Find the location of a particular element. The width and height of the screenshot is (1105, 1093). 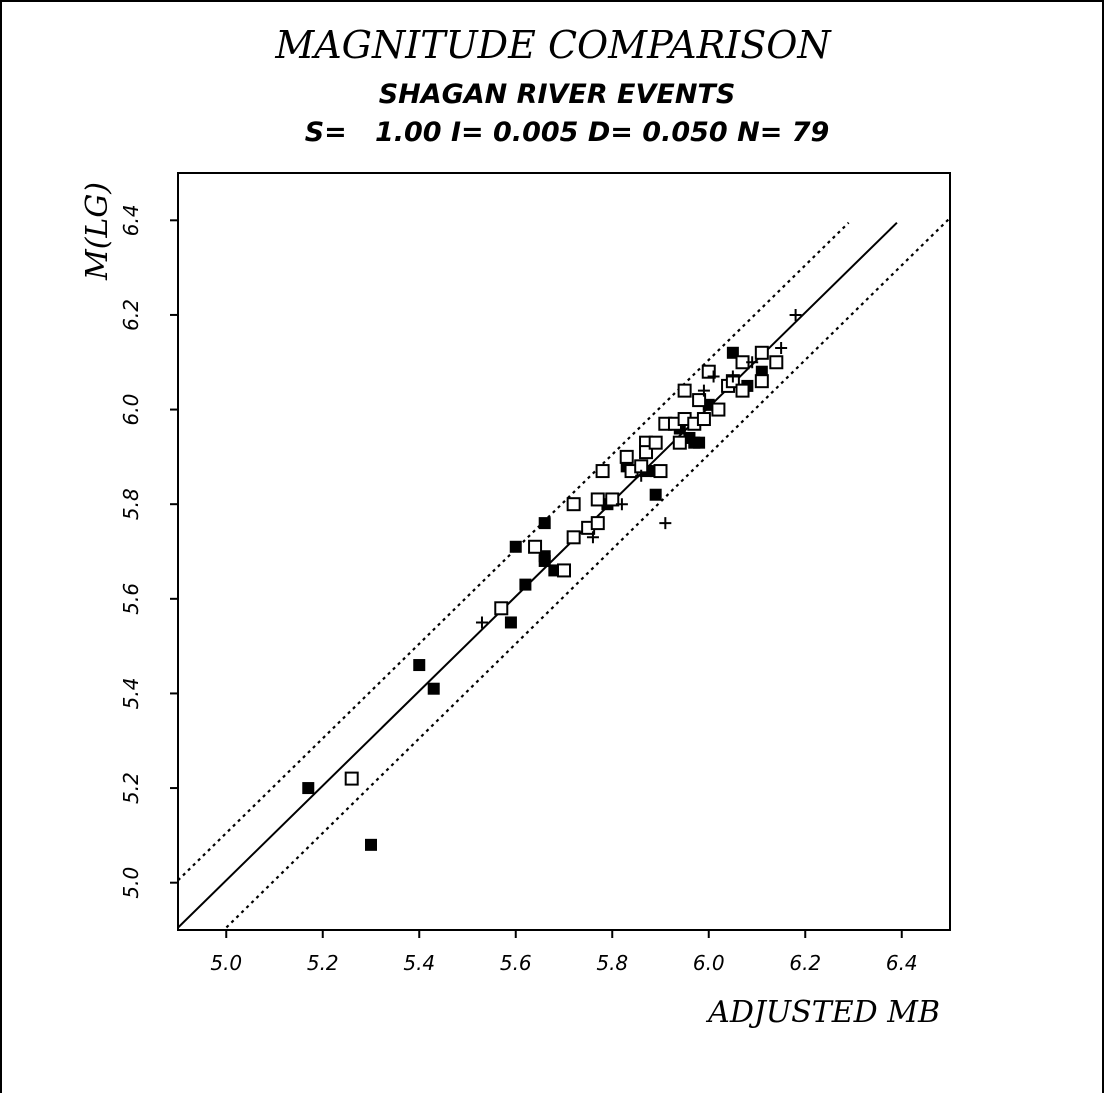

x-tick-label: 5.8 is located at coordinates (612, 963).